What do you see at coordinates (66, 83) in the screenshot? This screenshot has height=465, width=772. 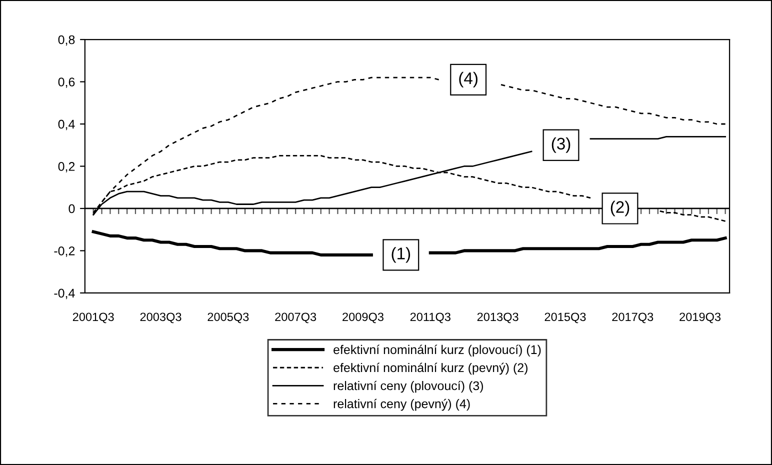 I see `y-tick-label: 0,6` at bounding box center [66, 83].